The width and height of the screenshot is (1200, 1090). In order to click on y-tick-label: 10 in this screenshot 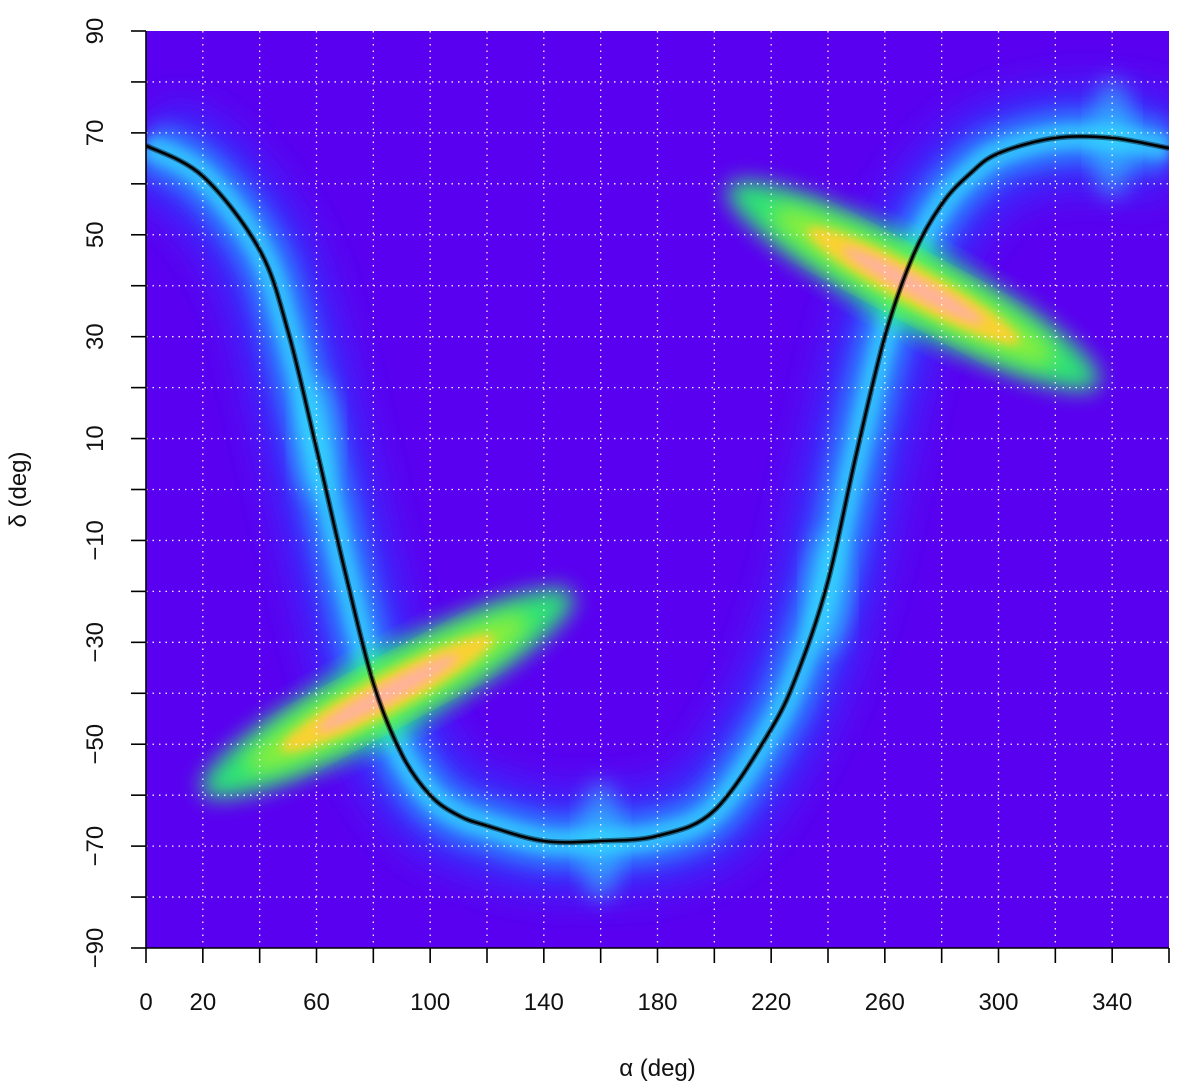, I will do `click(95, 438)`.